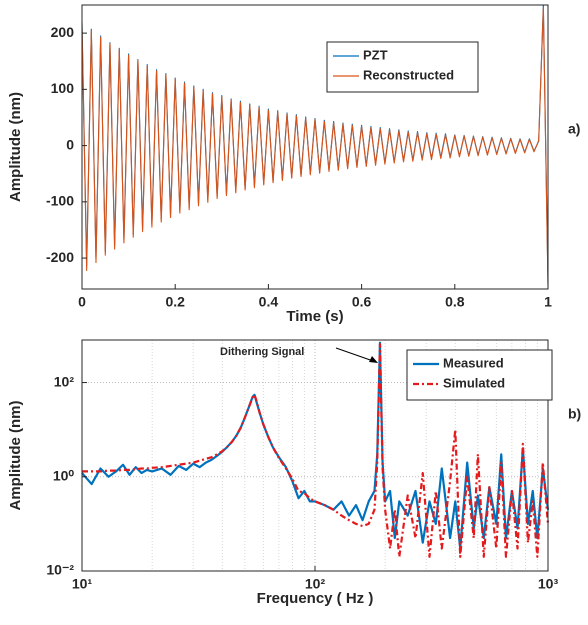  What do you see at coordinates (474, 382) in the screenshot?
I see `legend-label: Simulated` at bounding box center [474, 382].